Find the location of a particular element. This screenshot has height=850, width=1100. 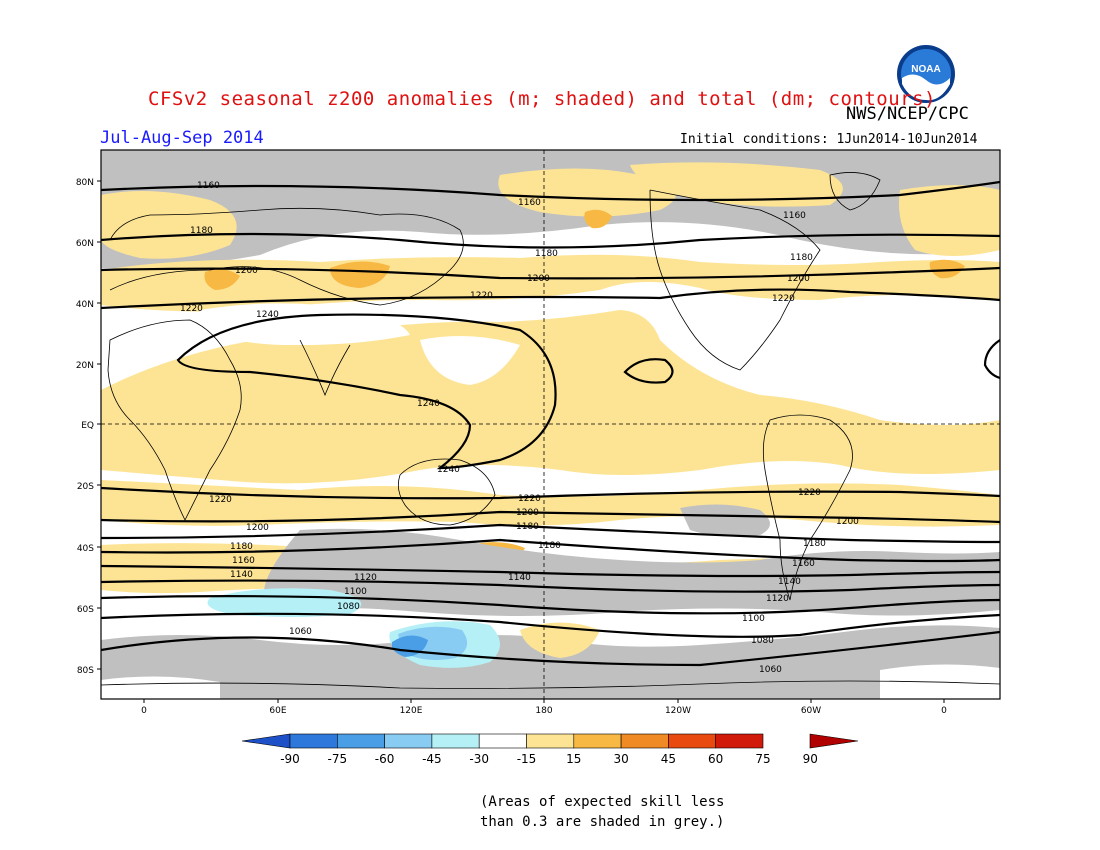

lat-label: 60N is located at coordinates (85, 244).